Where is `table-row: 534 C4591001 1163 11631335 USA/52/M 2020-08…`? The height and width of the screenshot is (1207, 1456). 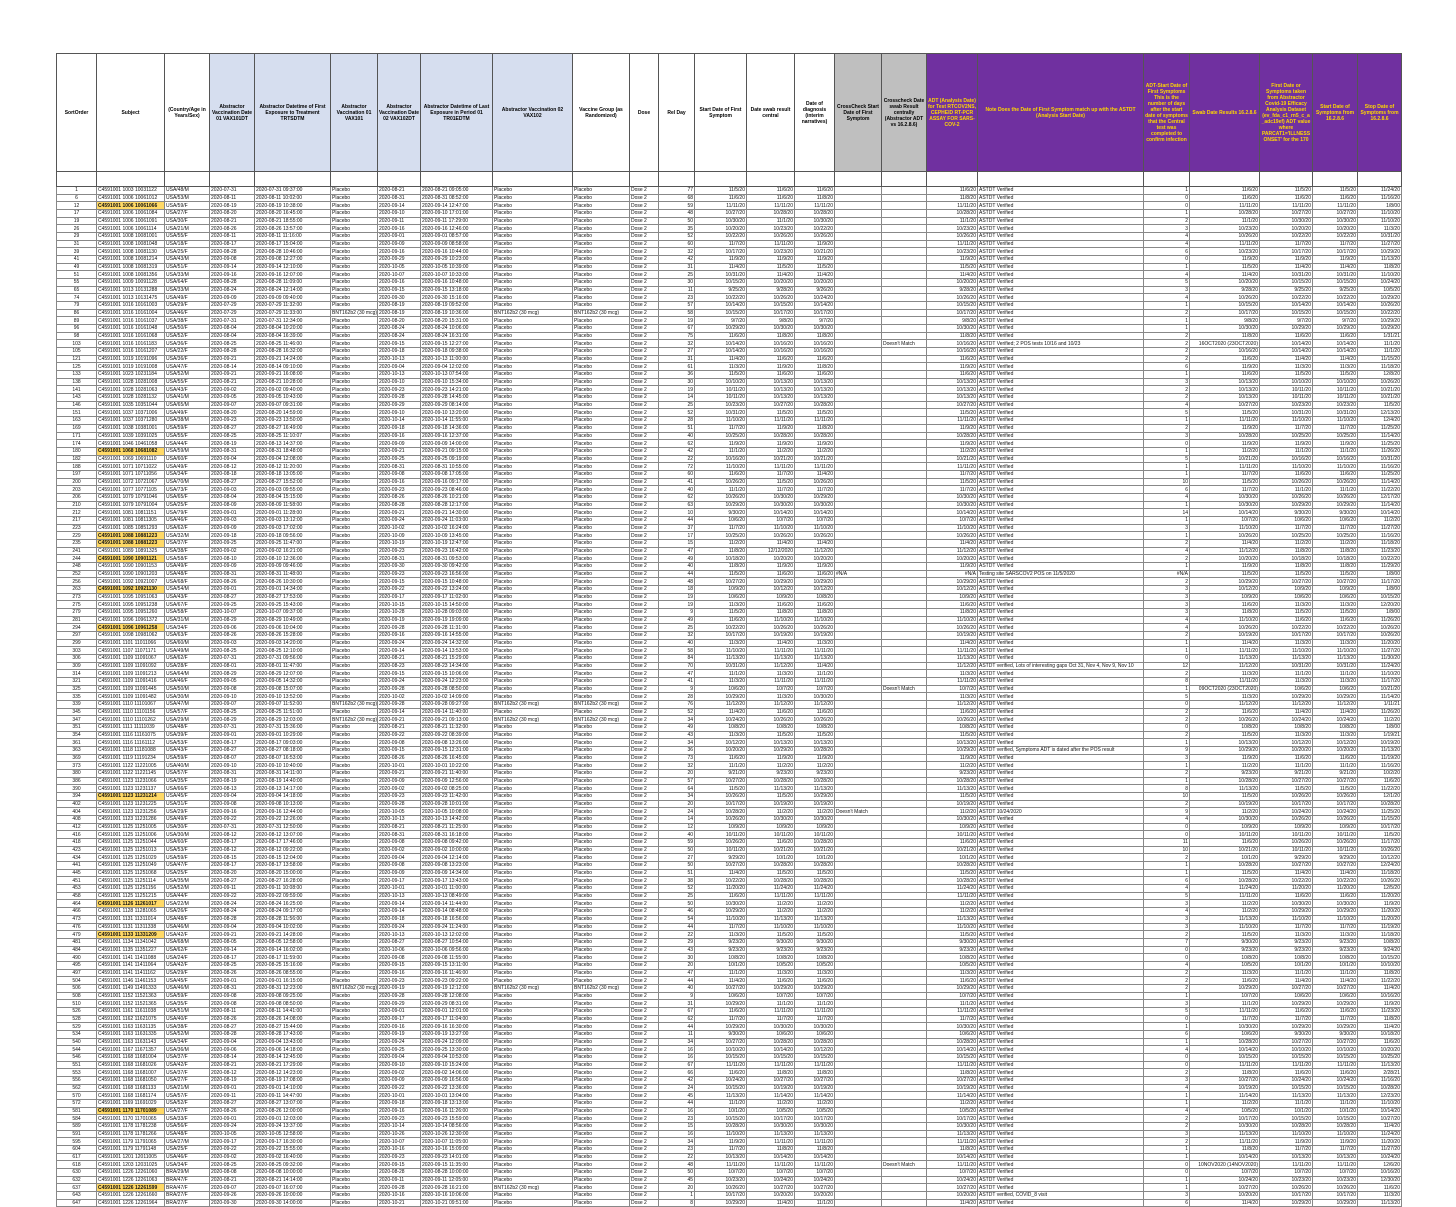
table-row: 534 C4591001 1163 11631335 USA/52/M 2020-08… is located at coordinates (729, 1034).